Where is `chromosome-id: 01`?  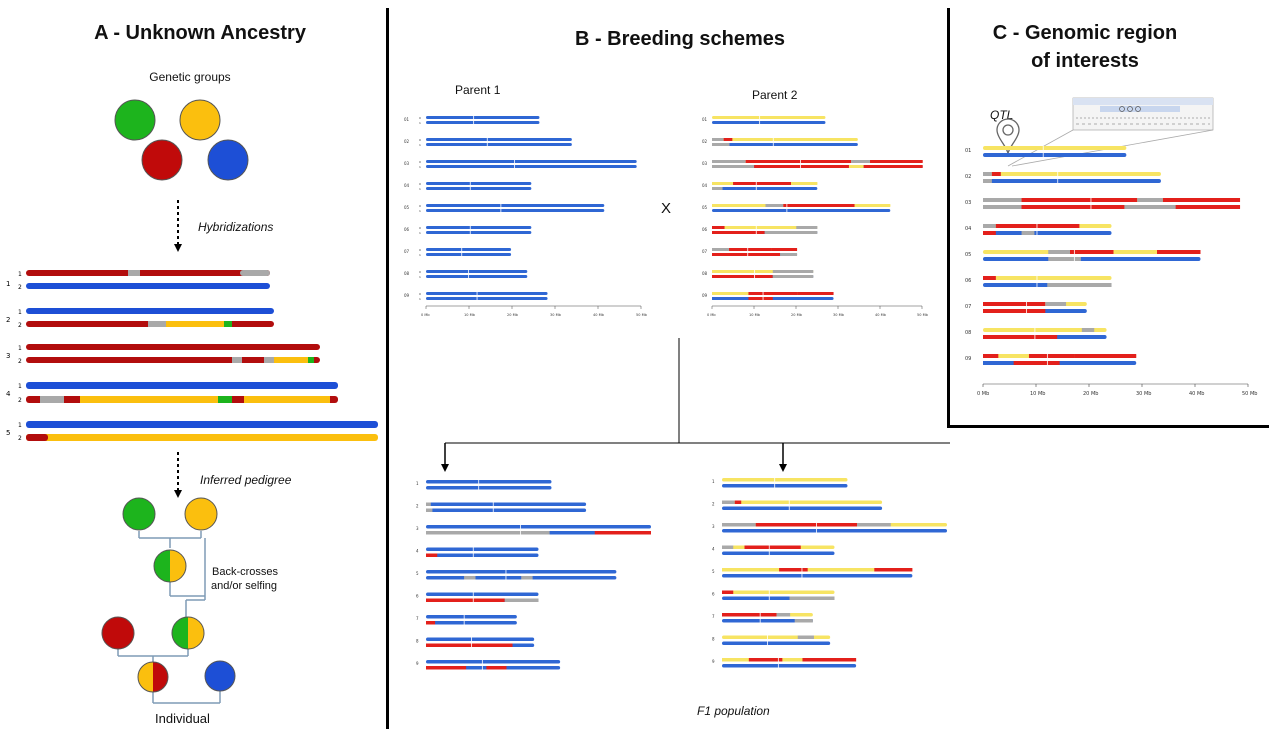
chromosome-id: 01 is located at coordinates (705, 119).